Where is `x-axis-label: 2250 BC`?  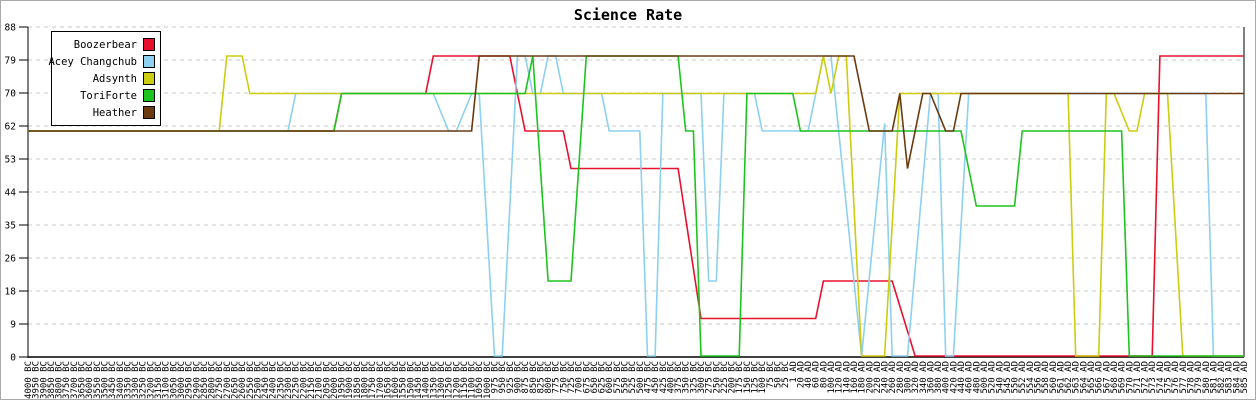 x-axis-label: 2250 BC is located at coordinates (297, 380).